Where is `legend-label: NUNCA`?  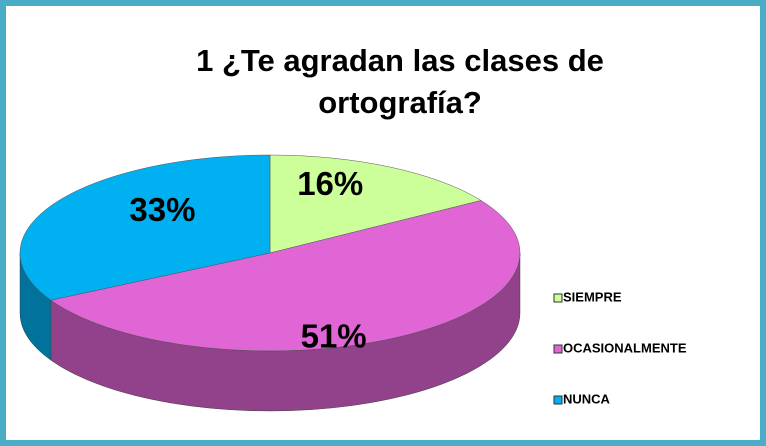
legend-label: NUNCA is located at coordinates (587, 398).